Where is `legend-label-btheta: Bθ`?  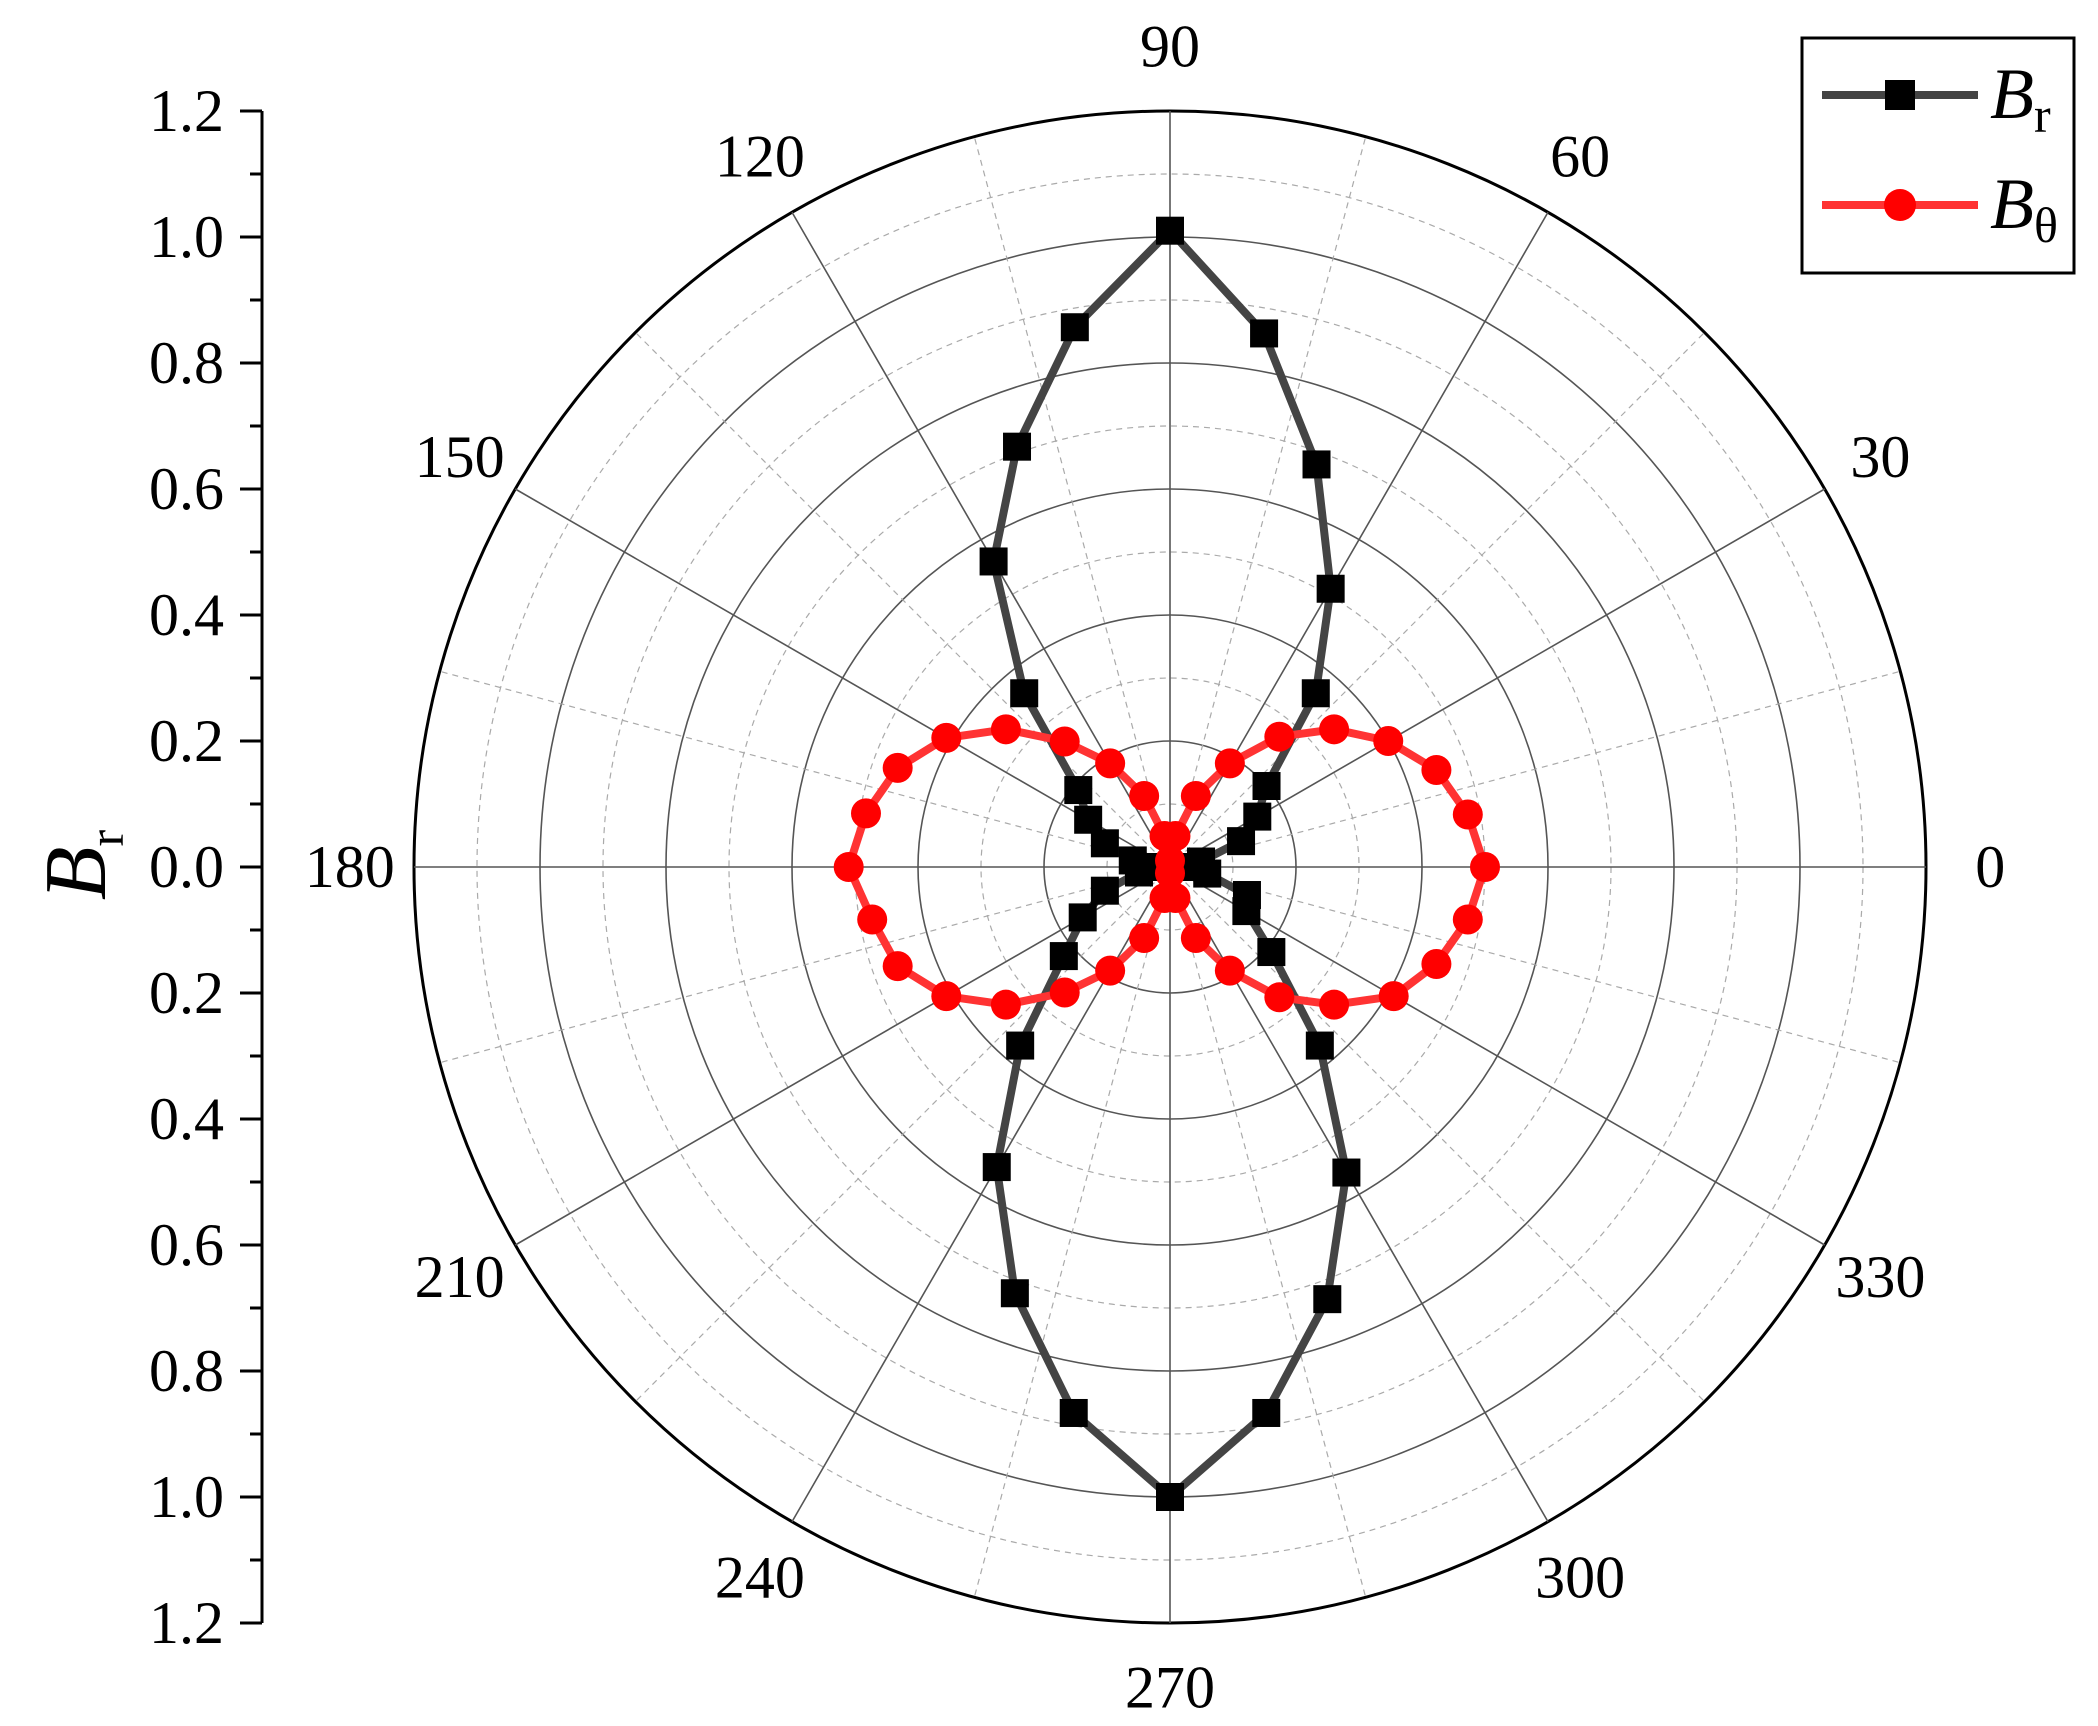
legend-label-btheta: Bθ is located at coordinates (2024, 208).